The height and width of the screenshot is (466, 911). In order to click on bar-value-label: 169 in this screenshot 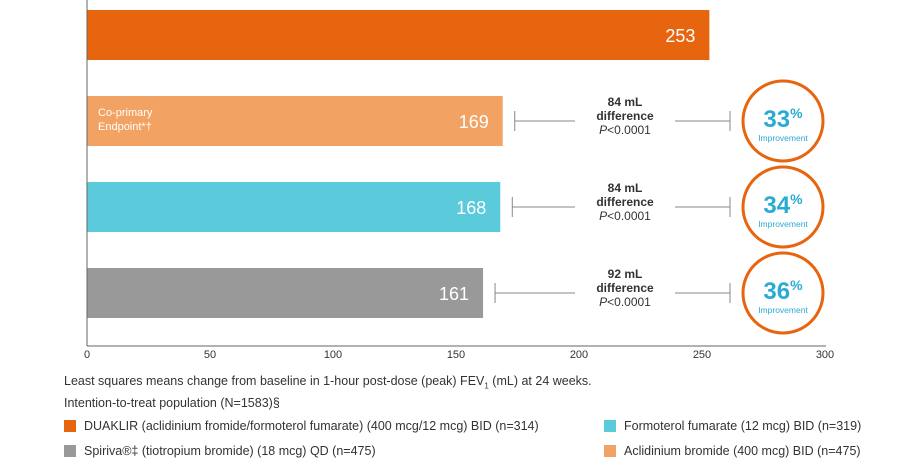, I will do `click(474, 122)`.